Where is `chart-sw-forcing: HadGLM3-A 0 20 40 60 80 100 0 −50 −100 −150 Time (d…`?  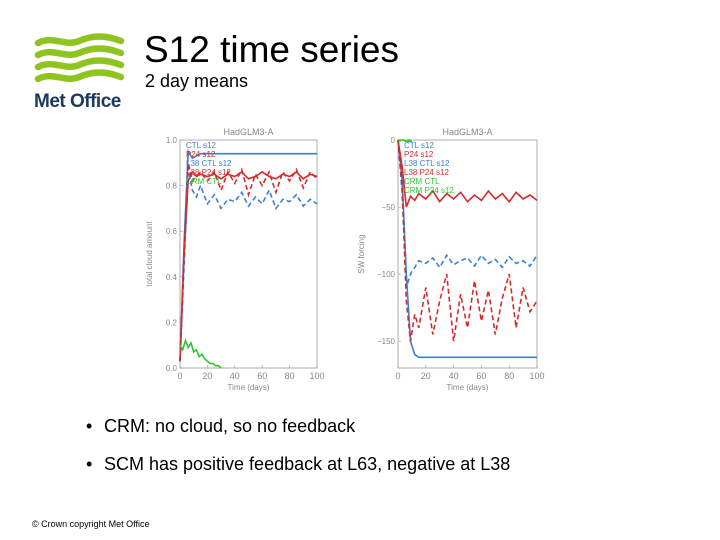 chart-sw-forcing: HadGLM3-A 0 20 40 60 80 100 0 −50 −100 −150 Time (d… is located at coordinates (451, 259).